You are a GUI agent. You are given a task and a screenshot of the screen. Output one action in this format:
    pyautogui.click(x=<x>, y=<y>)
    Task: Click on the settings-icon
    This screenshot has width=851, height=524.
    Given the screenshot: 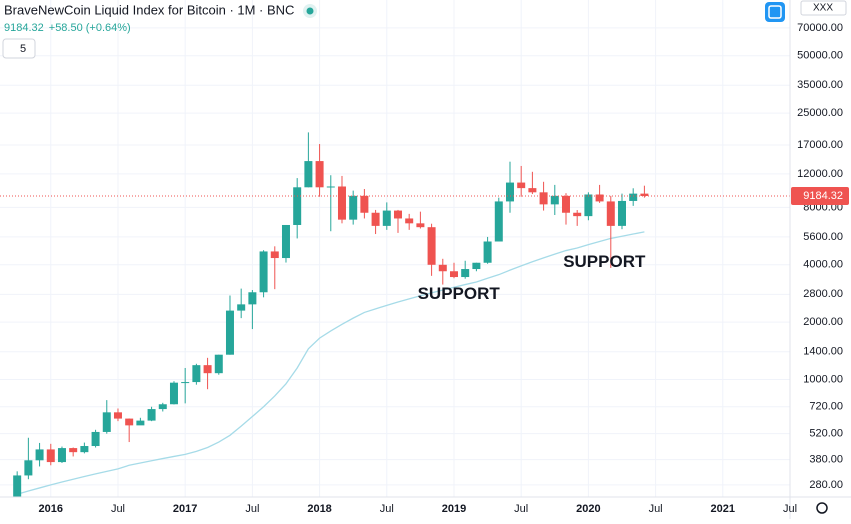 What is the action you would take?
    pyautogui.click(x=822, y=508)
    